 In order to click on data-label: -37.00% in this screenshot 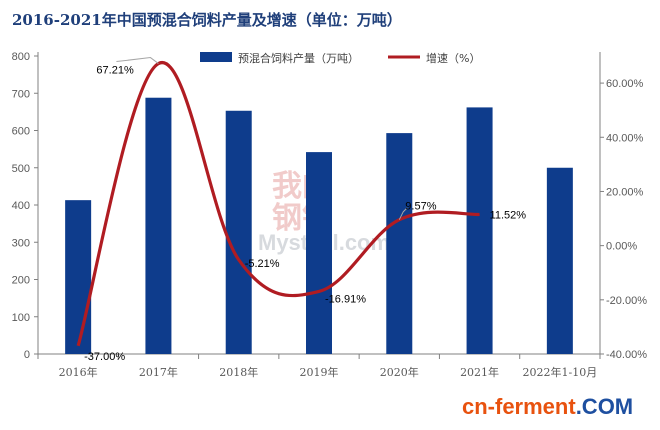, I will do `click(104, 357)`.